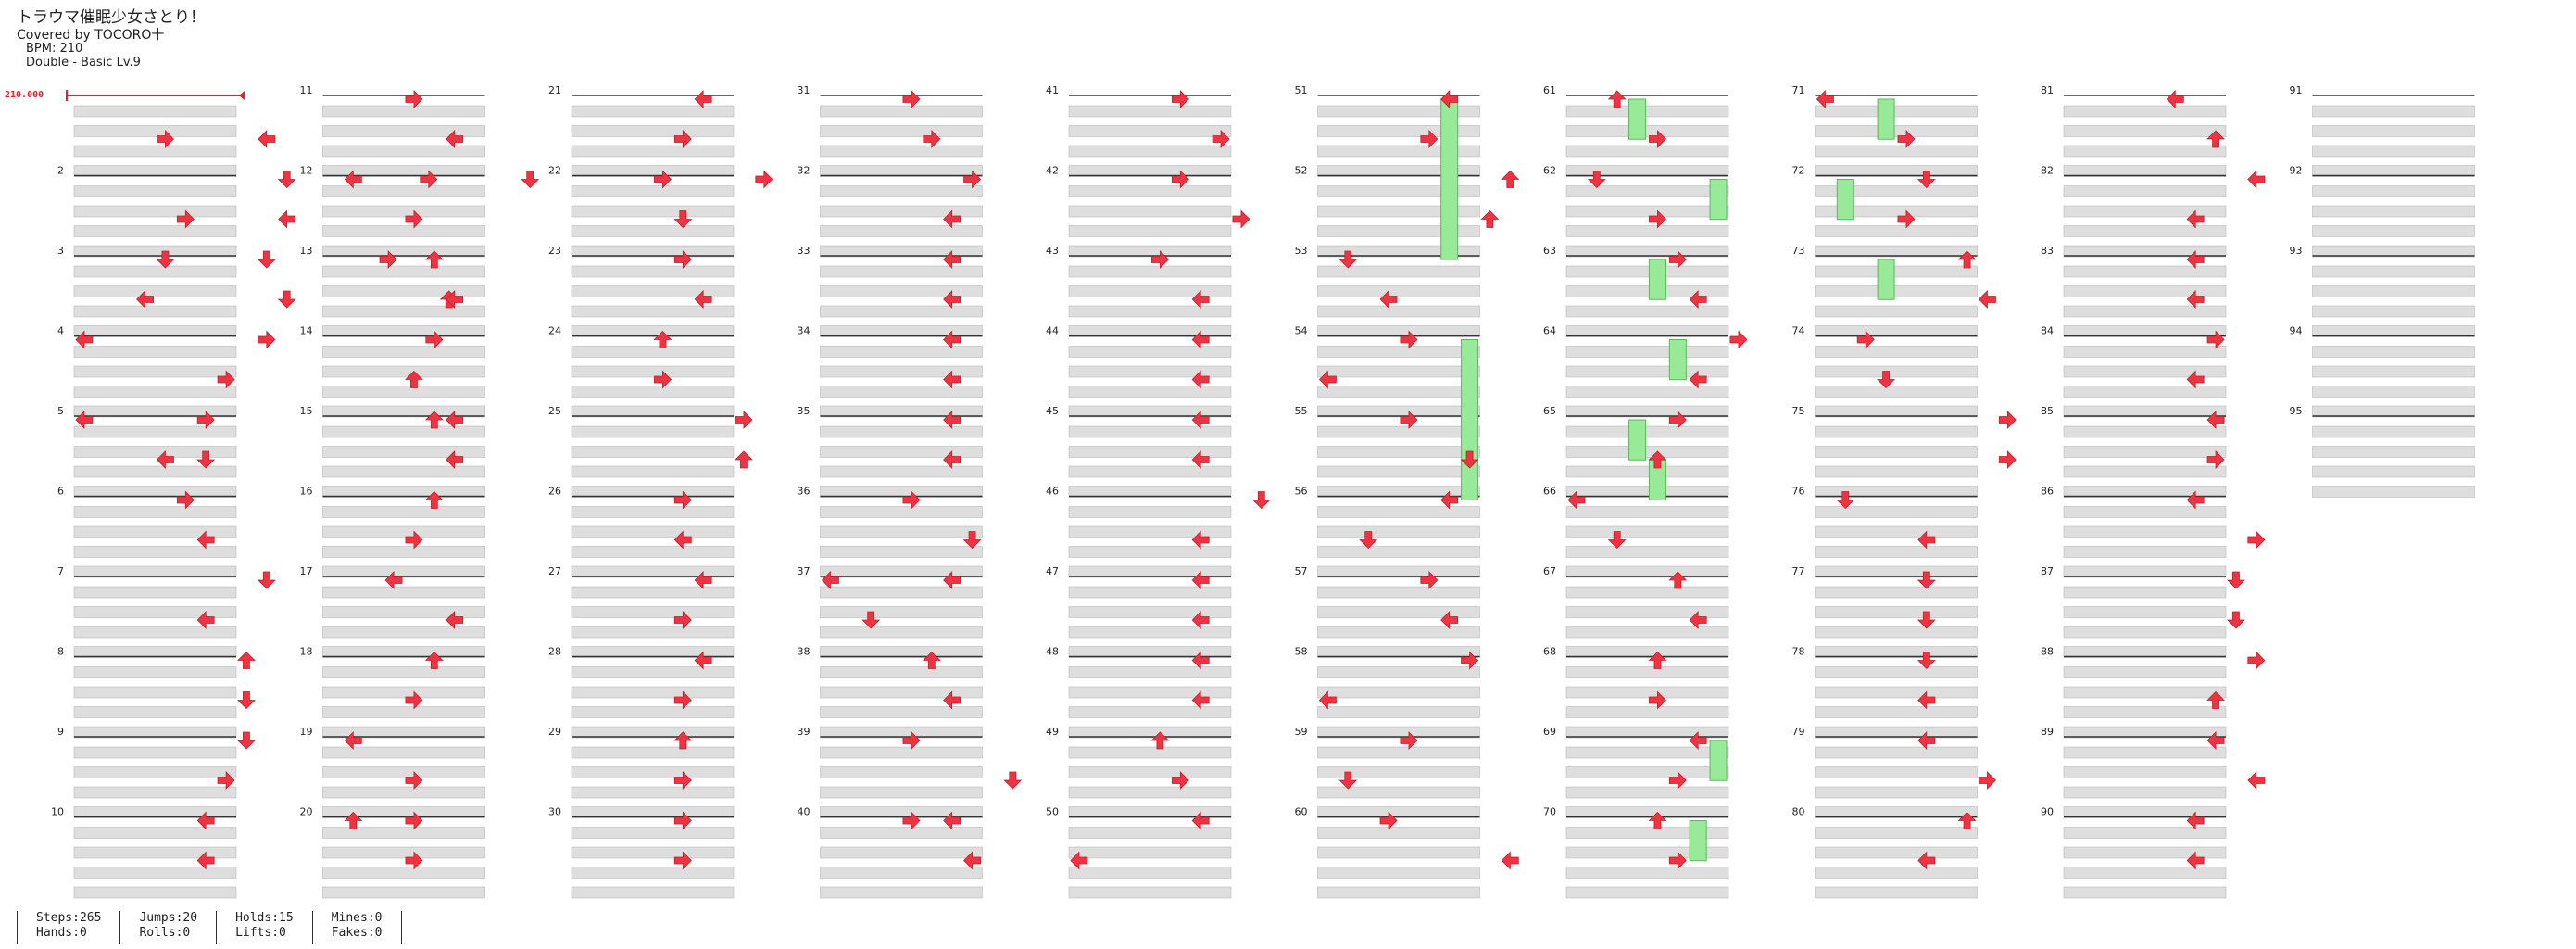  Describe the element at coordinates (2047, 571) in the screenshot. I see `measure-number: 87` at that location.